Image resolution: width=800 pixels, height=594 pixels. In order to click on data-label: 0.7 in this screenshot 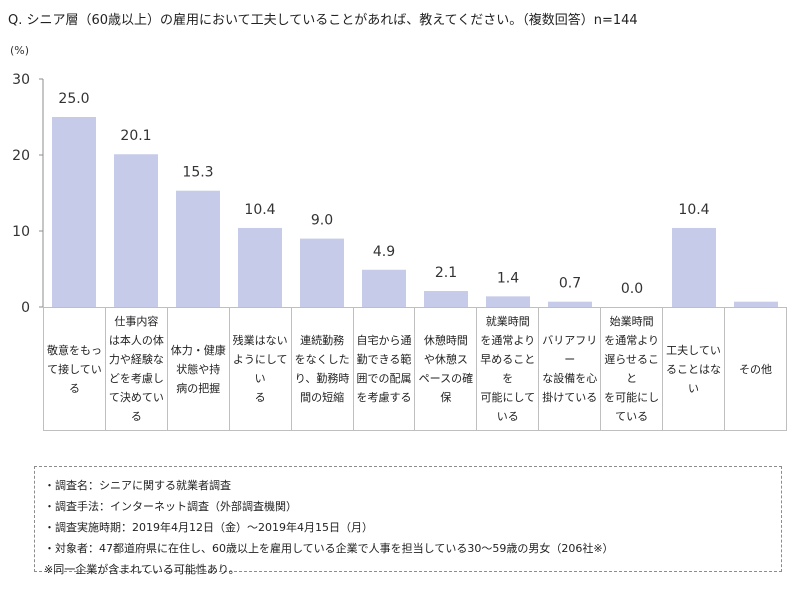, I will do `click(570, 284)`.